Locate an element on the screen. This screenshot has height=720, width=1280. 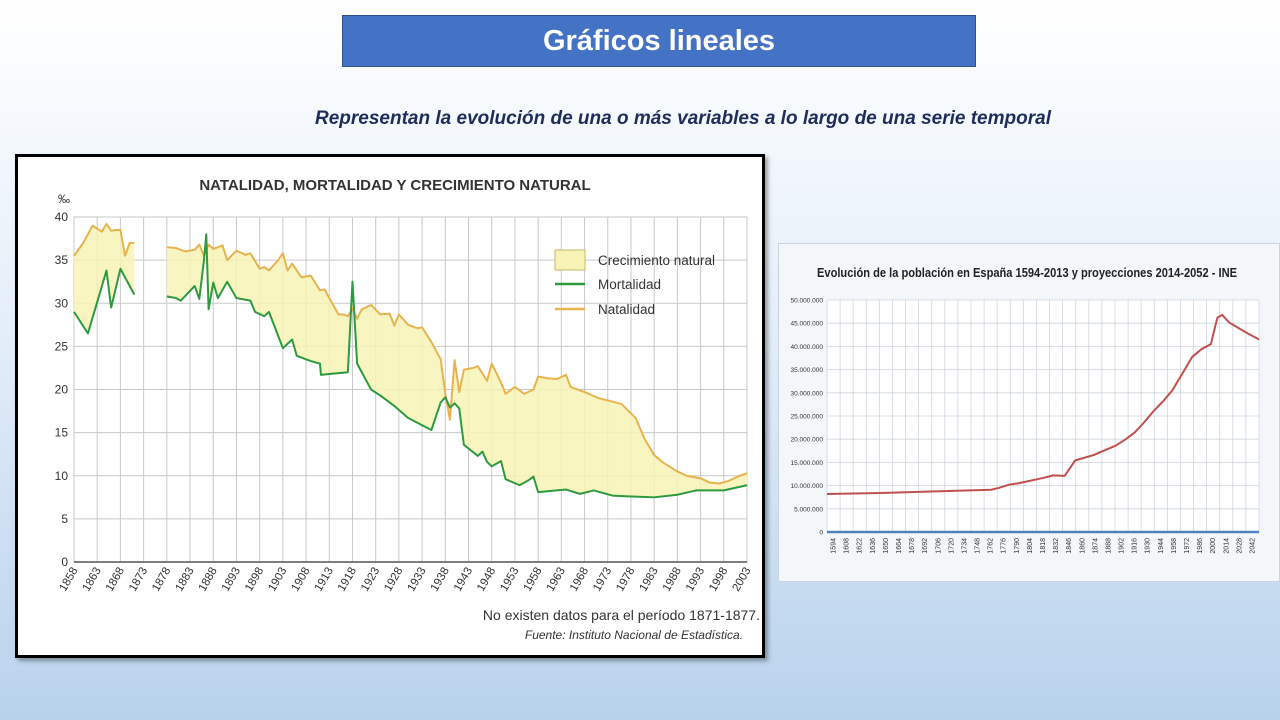
series-line-mortalidad is located at coordinates (104, 301).